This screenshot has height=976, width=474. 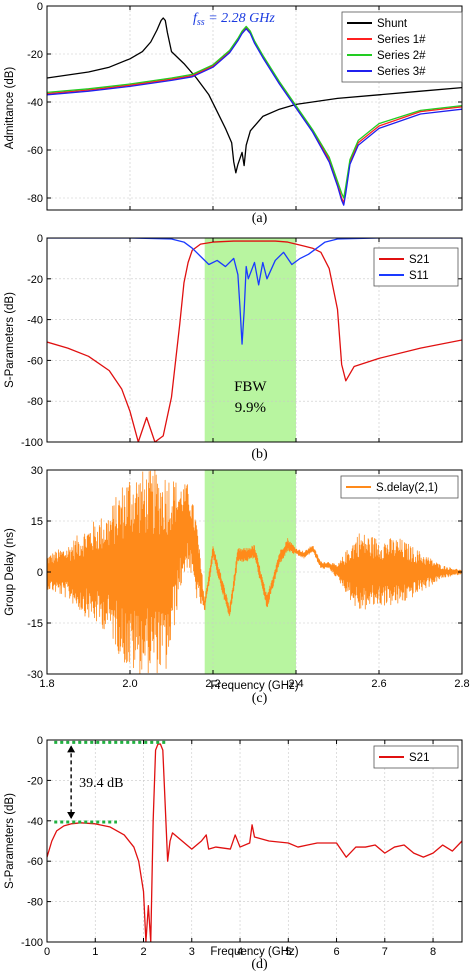 What do you see at coordinates (35, 624) in the screenshot?
I see `y-tick-label: -15` at bounding box center [35, 624].